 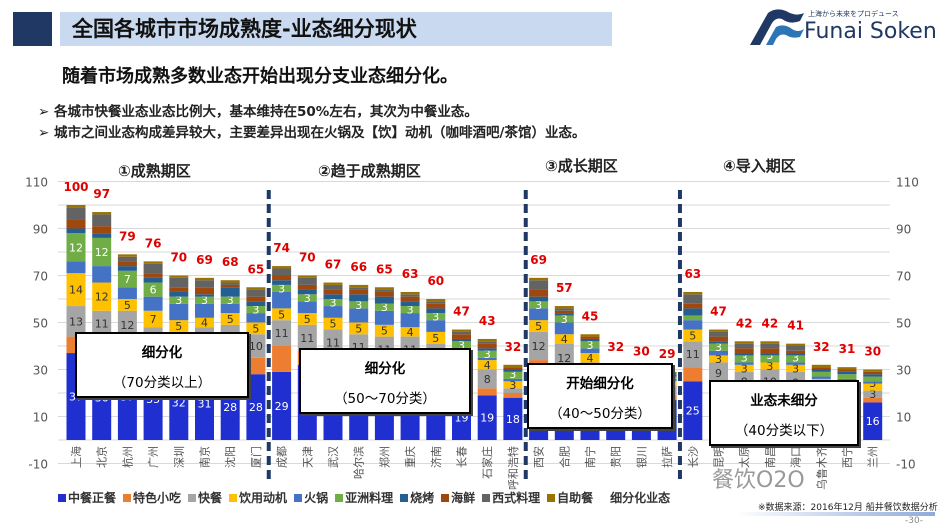 I want to click on box-subtitle: （70分类以上）, so click(x=162, y=383).